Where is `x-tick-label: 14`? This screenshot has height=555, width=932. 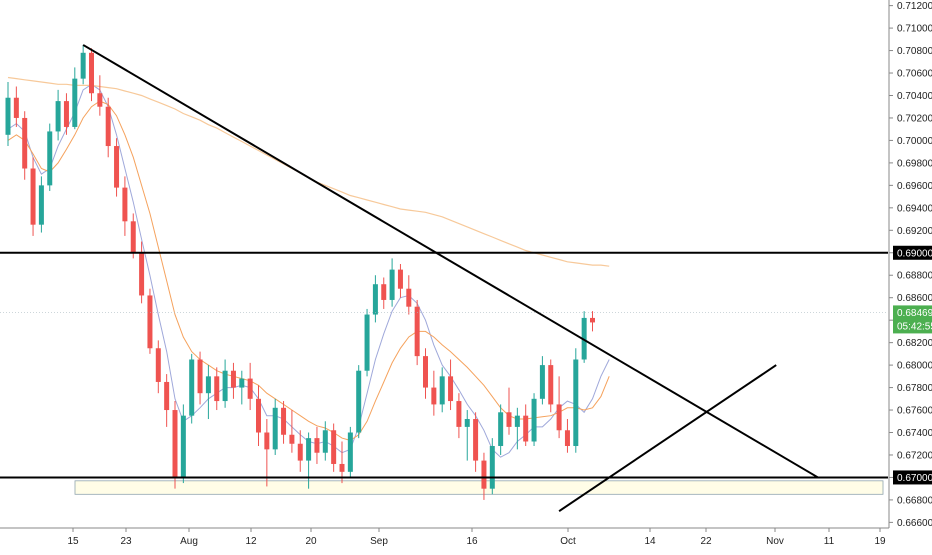 x-tick-label: 14 is located at coordinates (650, 541).